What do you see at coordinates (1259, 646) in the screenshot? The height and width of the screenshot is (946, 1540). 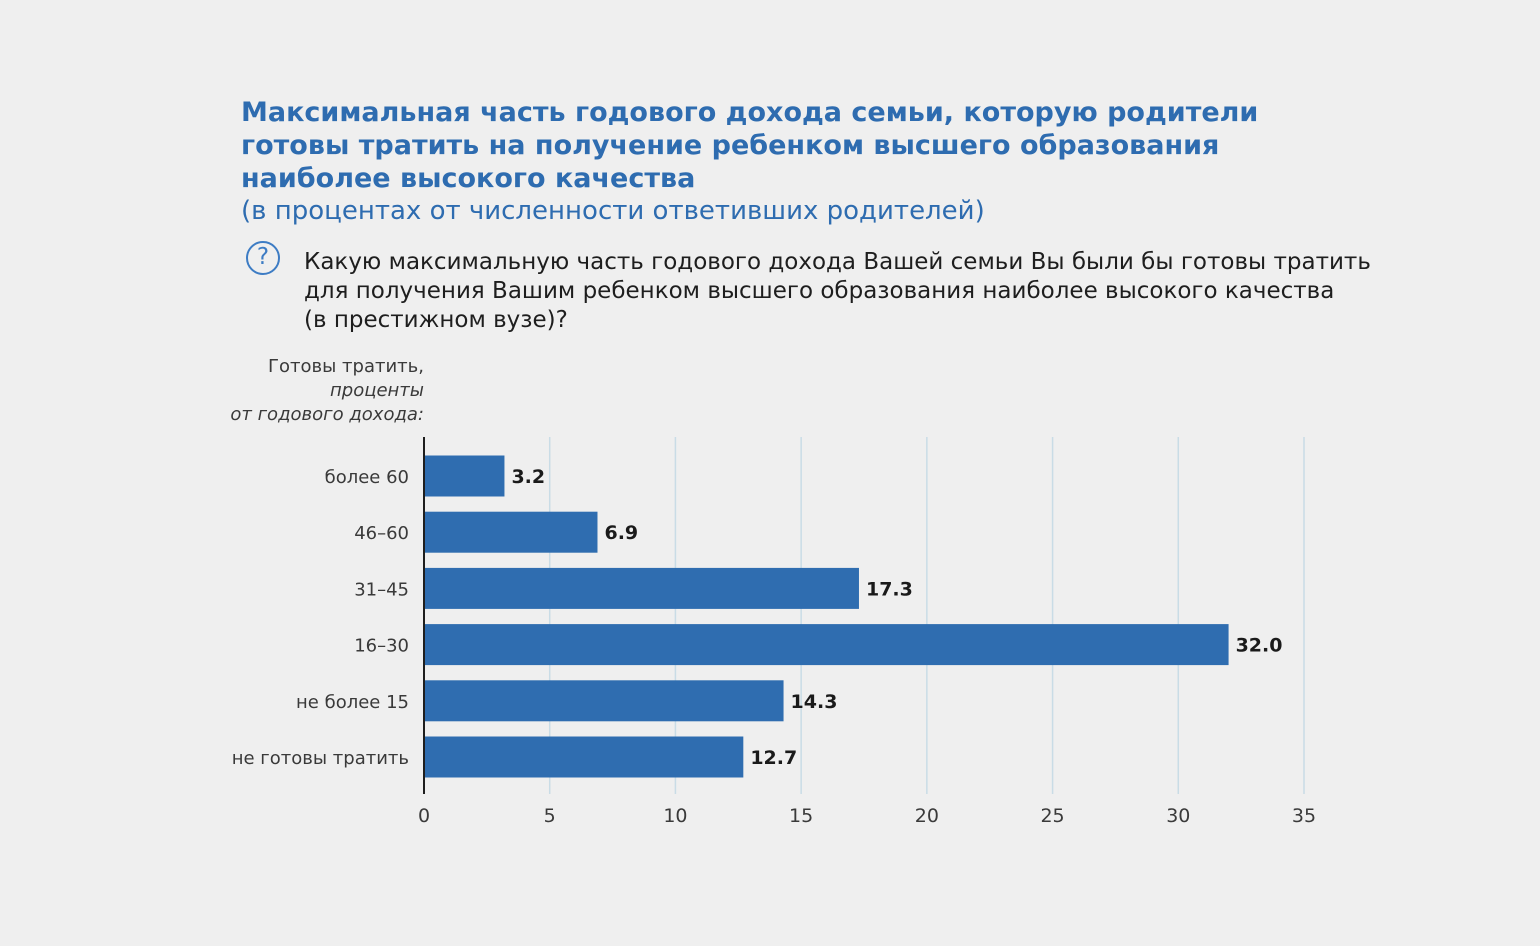 I see `value-label-3: 32.0` at bounding box center [1259, 646].